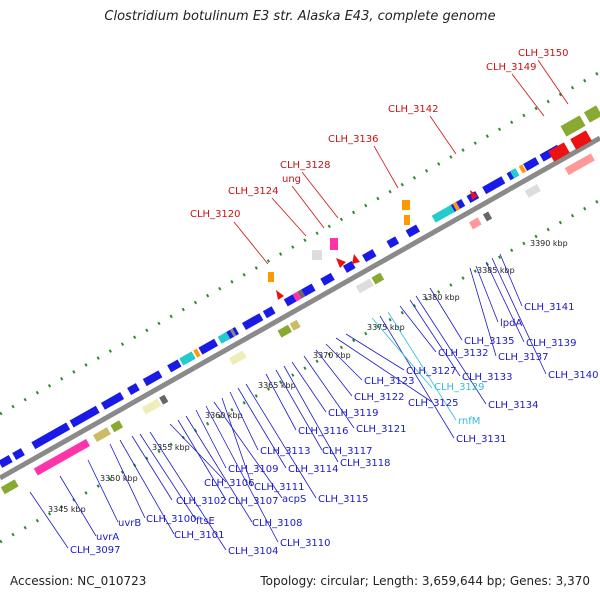 The width and height of the screenshot is (600, 600). Describe the element at coordinates (253, 469) in the screenshot. I see `gene-label: CLH_3109` at that location.